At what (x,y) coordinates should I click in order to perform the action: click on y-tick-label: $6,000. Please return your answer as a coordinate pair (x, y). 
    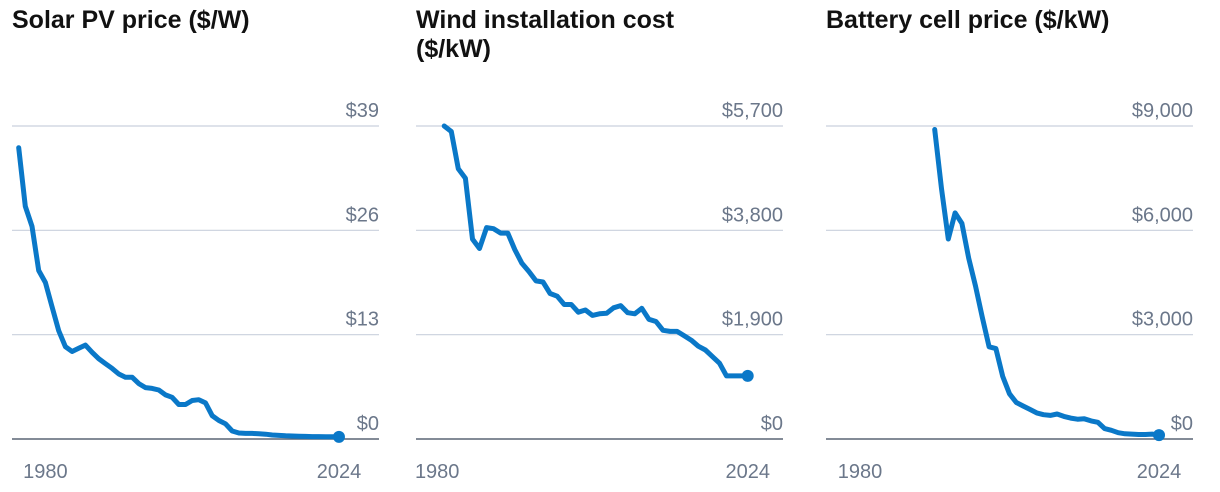
    Looking at the image, I should click on (1162, 215).